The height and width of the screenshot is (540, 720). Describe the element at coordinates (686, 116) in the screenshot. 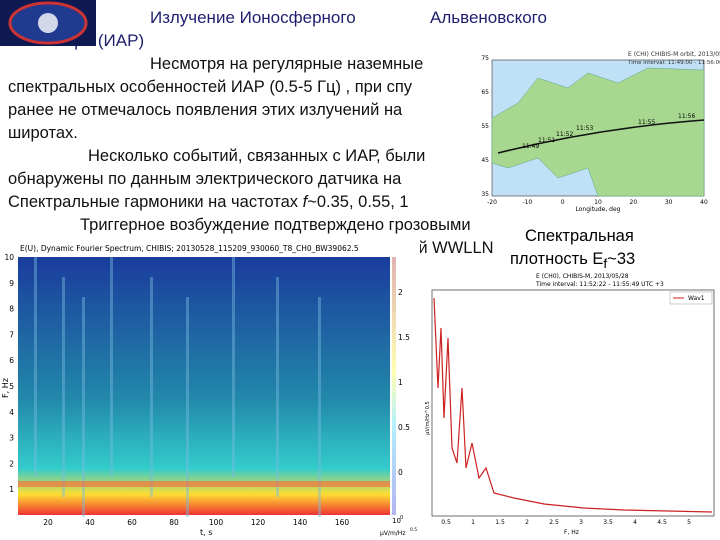

I see `time-label: 11:56` at that location.